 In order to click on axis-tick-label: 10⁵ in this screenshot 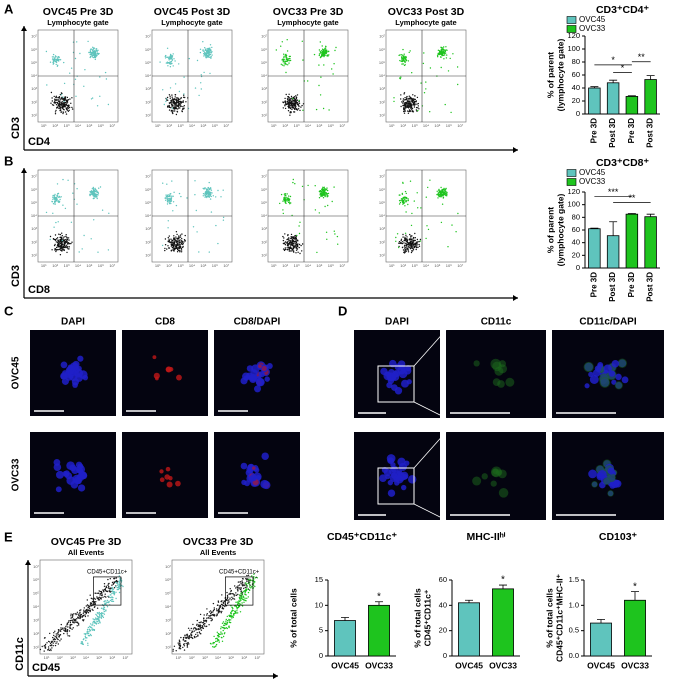, I will do `click(319, 265)`.